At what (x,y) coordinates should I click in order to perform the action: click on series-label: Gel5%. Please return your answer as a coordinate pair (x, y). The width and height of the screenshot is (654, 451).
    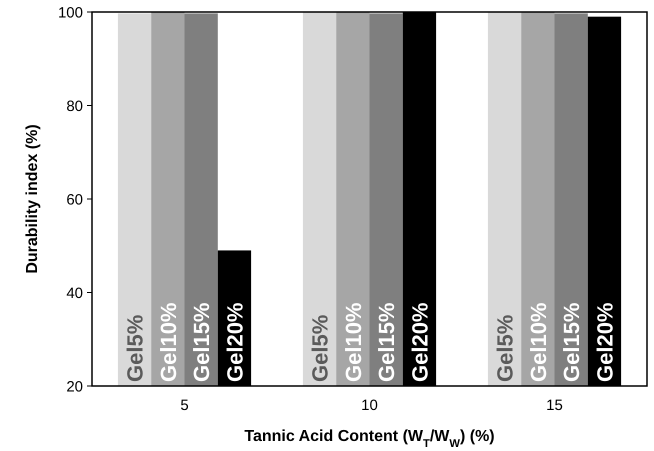
    Looking at the image, I should click on (135, 348).